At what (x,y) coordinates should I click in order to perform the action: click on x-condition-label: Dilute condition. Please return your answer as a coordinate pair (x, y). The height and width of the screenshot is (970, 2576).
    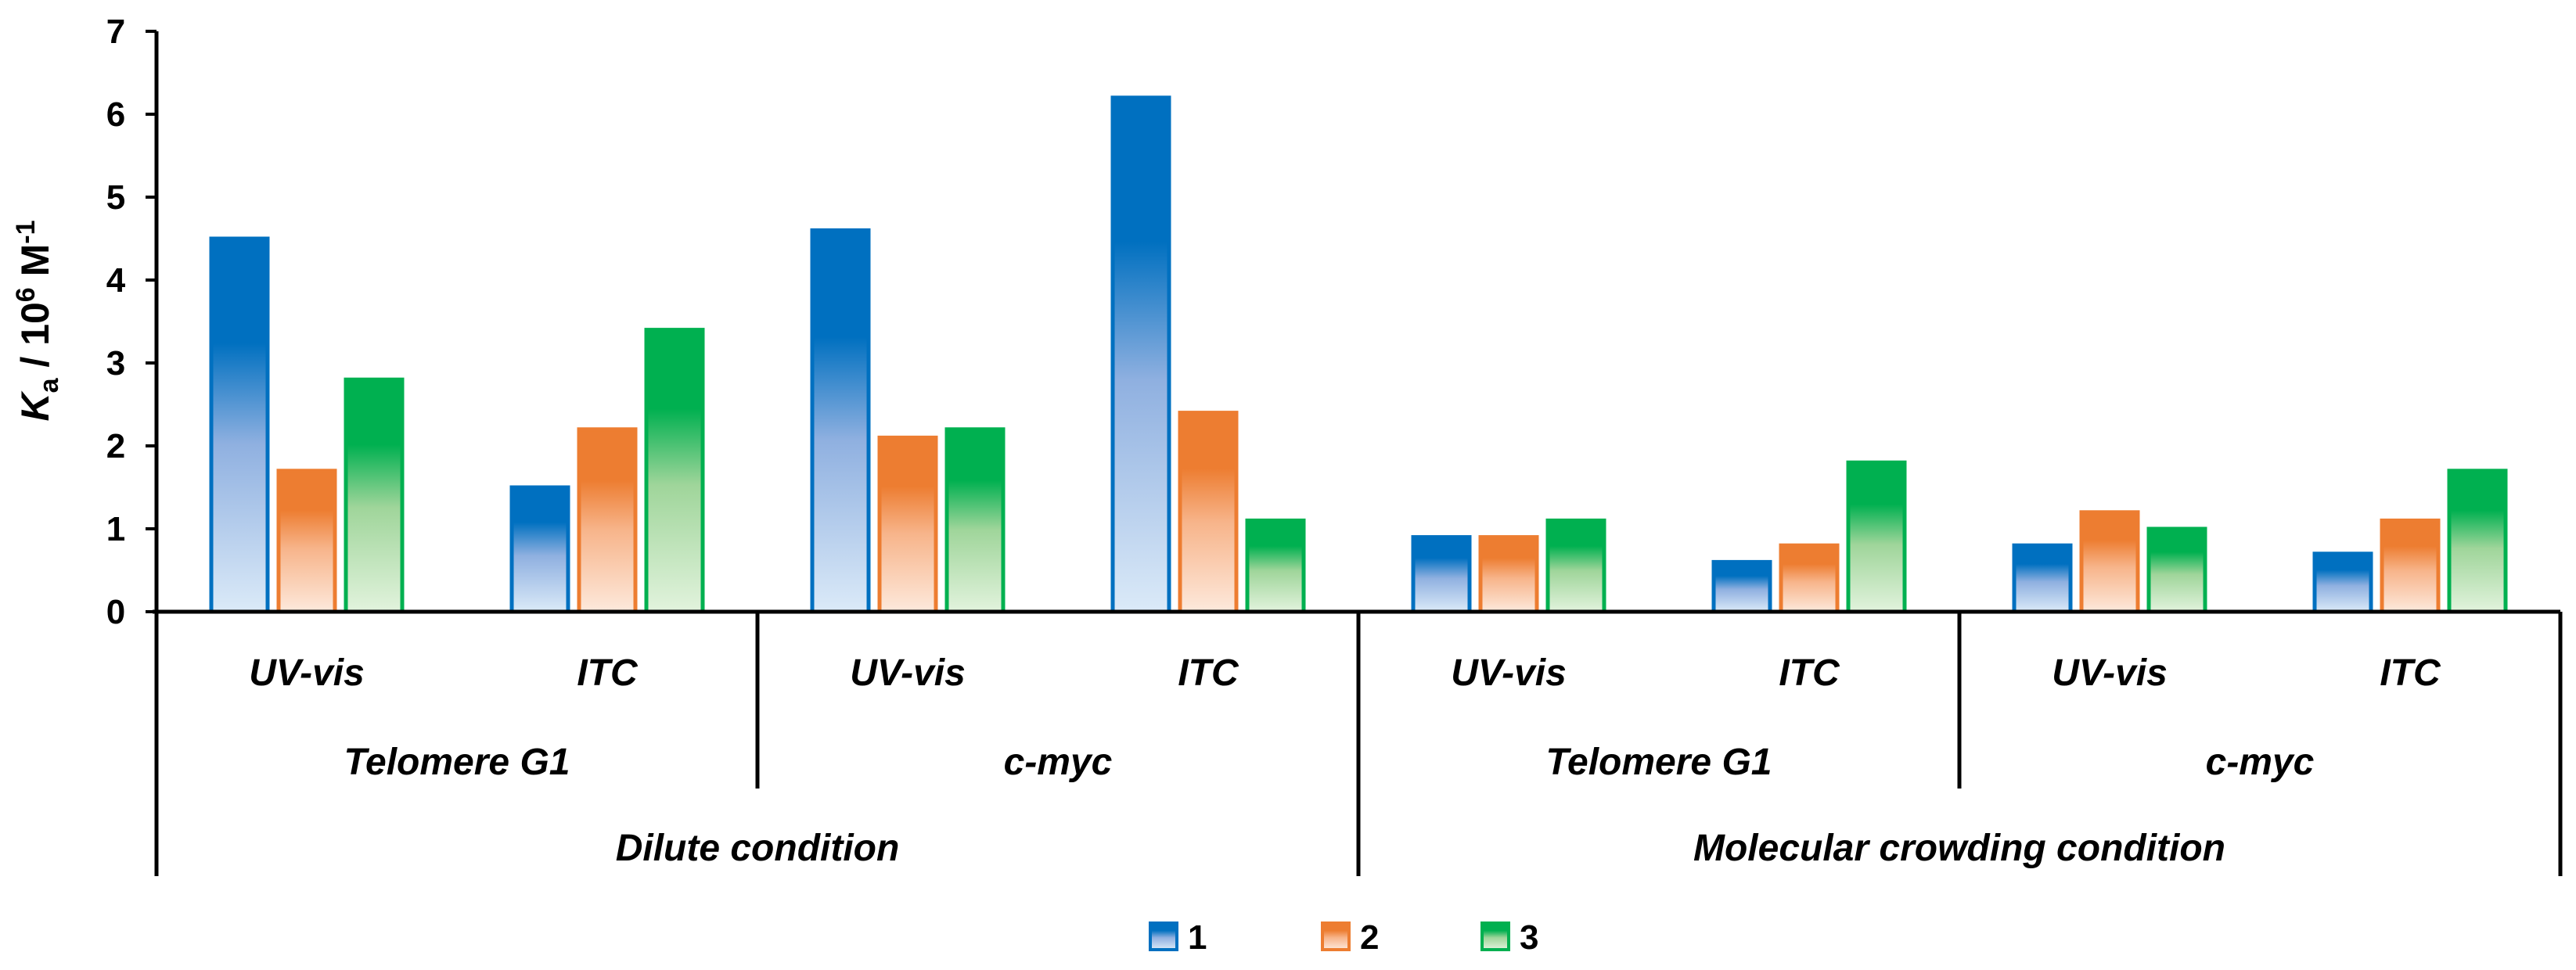
    Looking at the image, I should click on (758, 848).